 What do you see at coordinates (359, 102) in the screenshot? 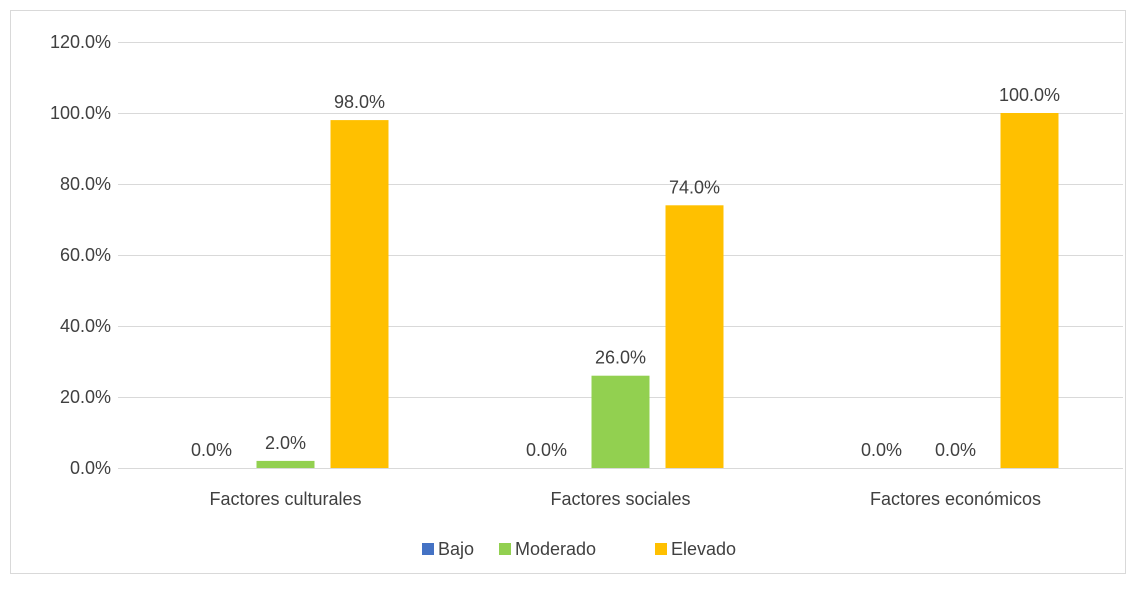
I see `data-label: 98.0%` at bounding box center [359, 102].